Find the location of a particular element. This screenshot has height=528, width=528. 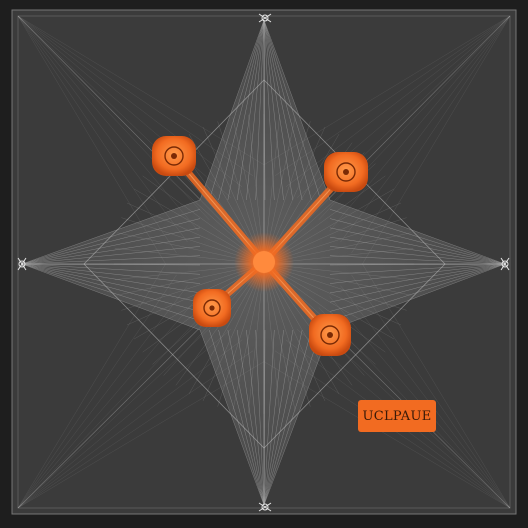

label-badge: UCLPAUE is located at coordinates (397, 416).